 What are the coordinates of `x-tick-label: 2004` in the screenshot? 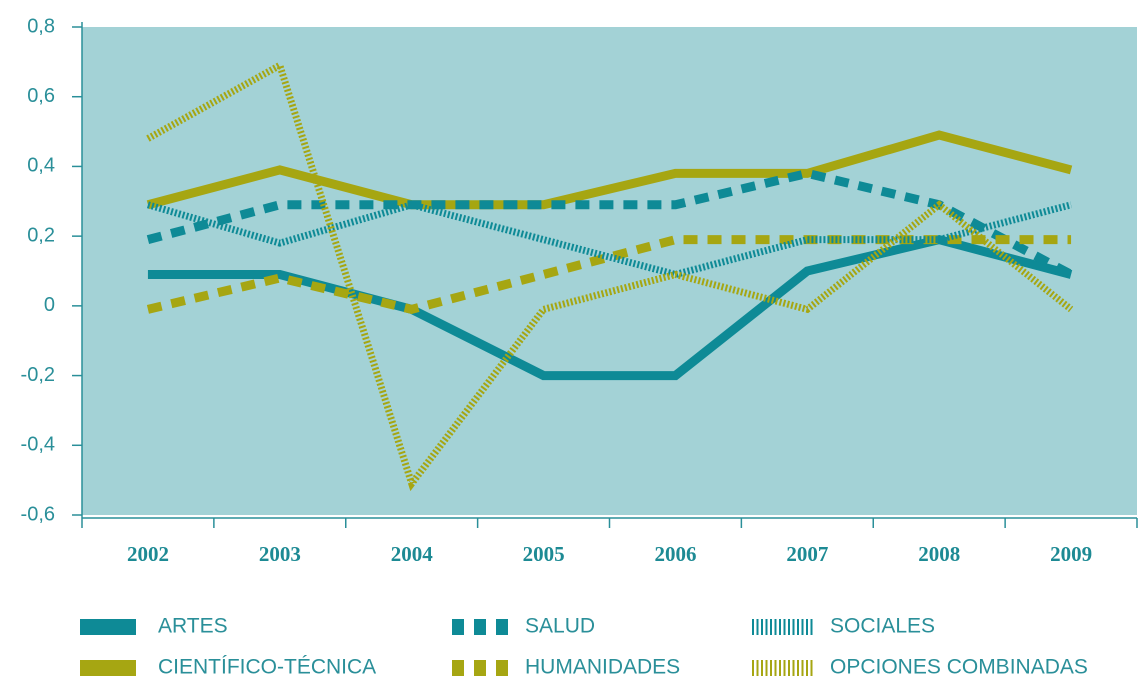 It's located at (412, 554).